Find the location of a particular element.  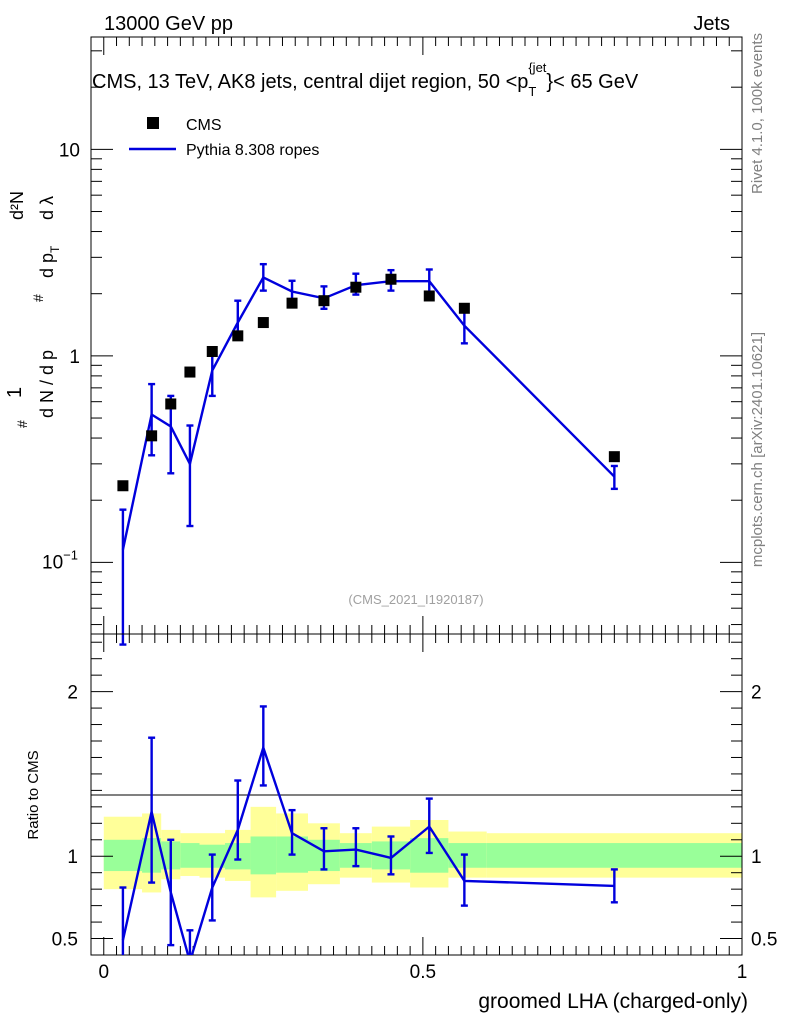

main-ylabel: # d N / d p 1 # d p T d²N d λ is located at coordinates (33, 306).